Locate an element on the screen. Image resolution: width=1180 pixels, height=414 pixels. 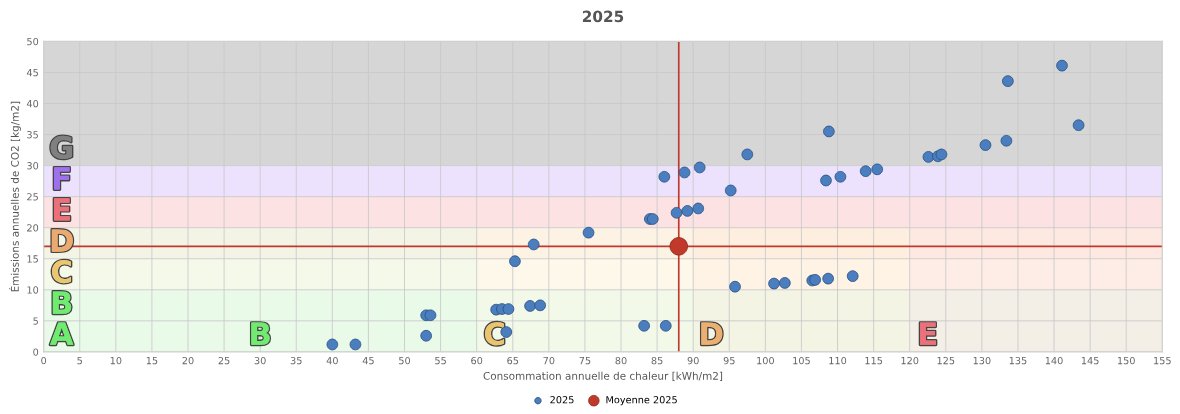
x-tick-label: 5 is located at coordinates (79, 361).